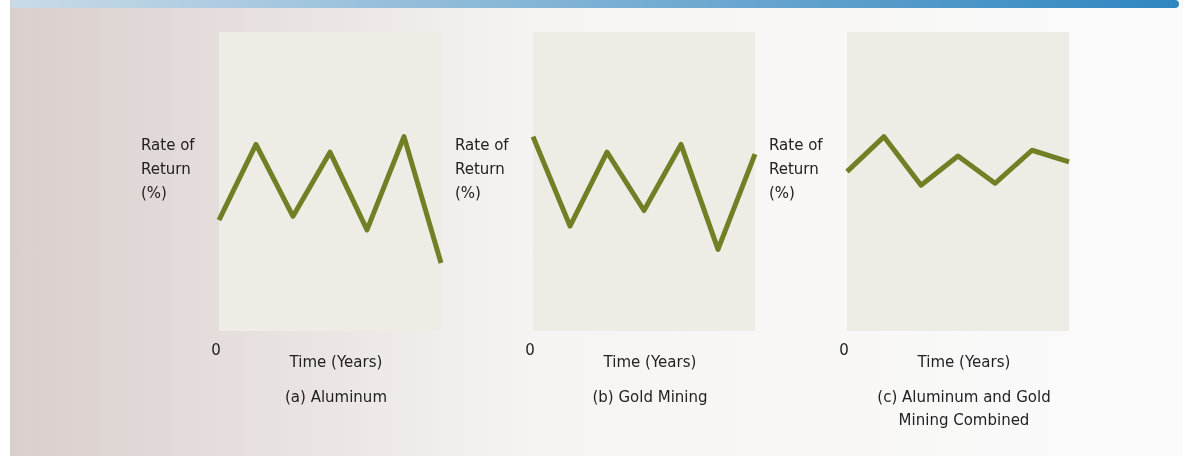 The image size is (1193, 456). I want to click on text: (b) Gold Mining, so click(650, 397).